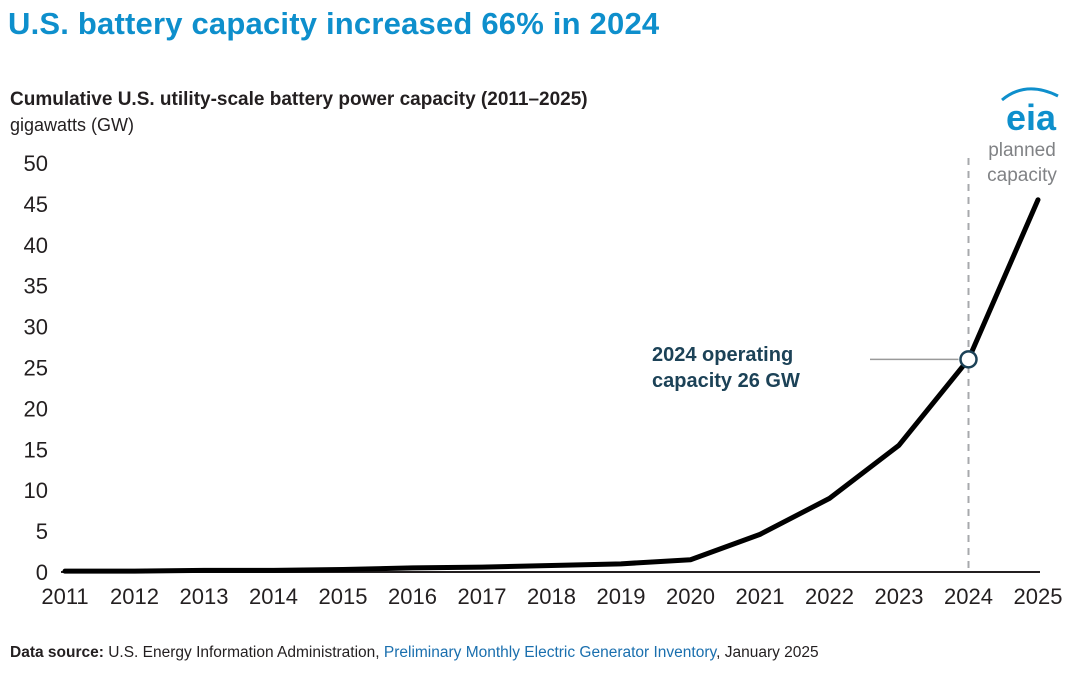 The width and height of the screenshot is (1080, 677). Describe the element at coordinates (723, 355) in the screenshot. I see `annotation-line1: 2024 operating` at that location.